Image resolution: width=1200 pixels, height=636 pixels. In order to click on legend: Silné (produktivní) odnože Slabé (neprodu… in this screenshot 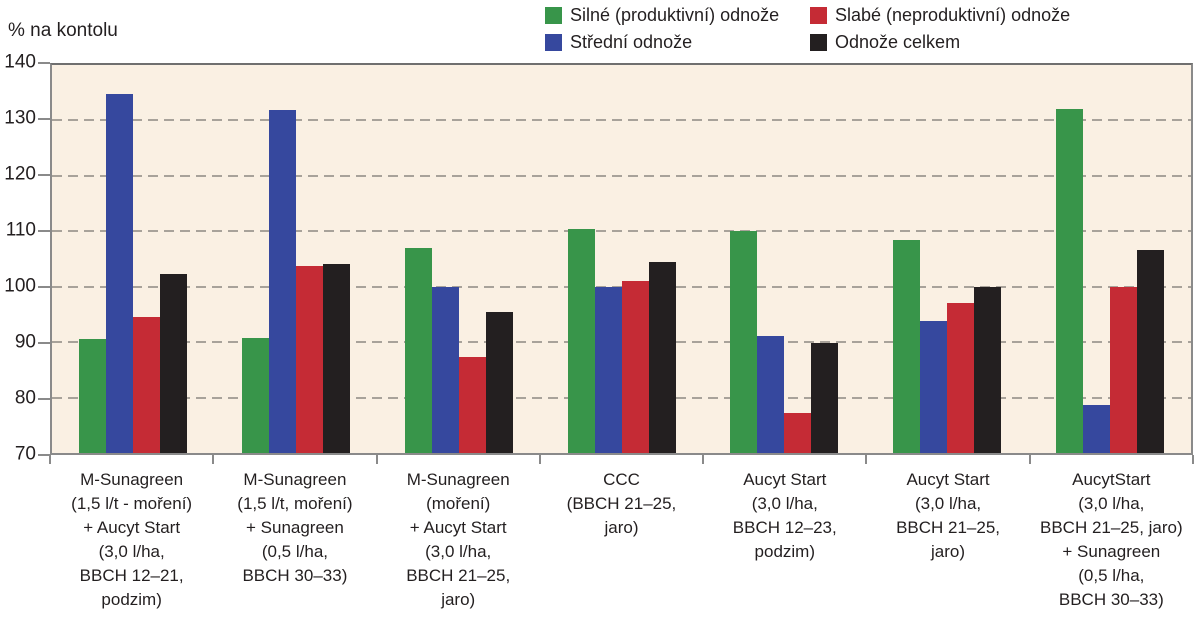, I will do `click(807, 29)`.